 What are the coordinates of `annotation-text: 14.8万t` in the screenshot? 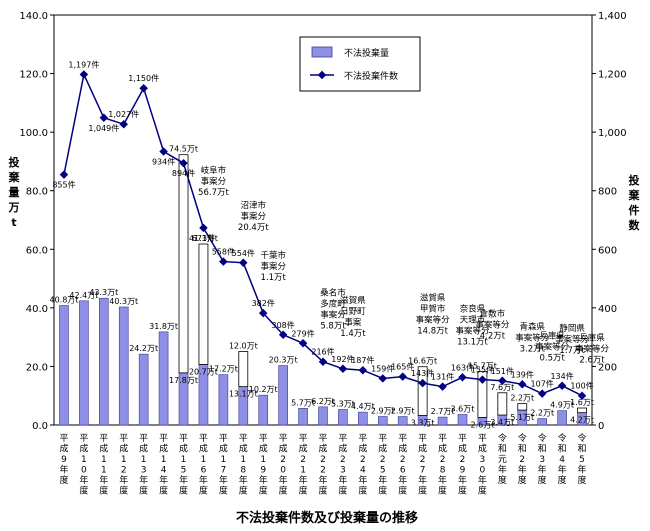 It's located at (432, 332).